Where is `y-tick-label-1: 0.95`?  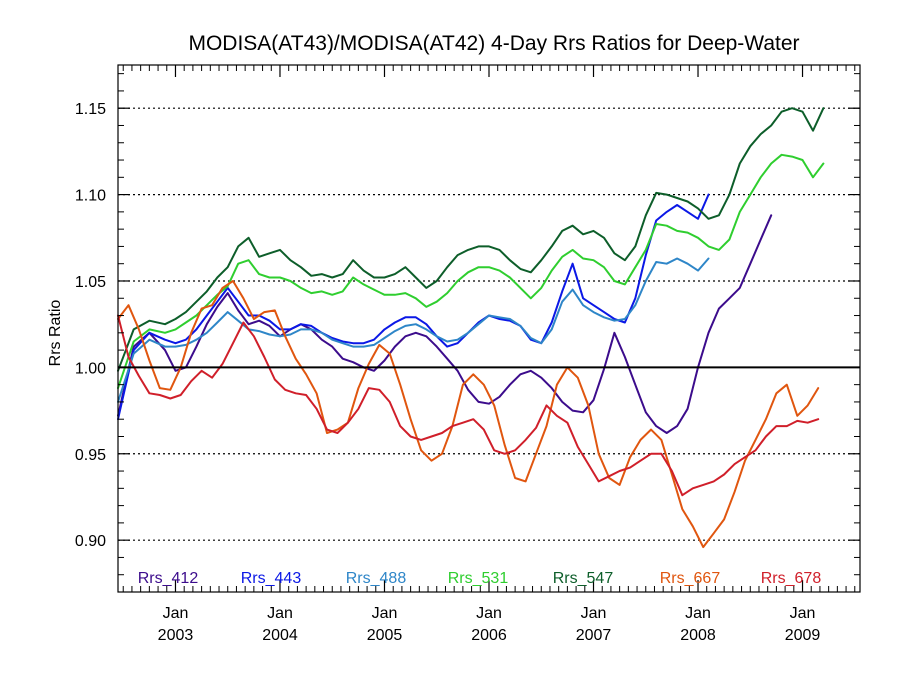
y-tick-label-1: 0.95 is located at coordinates (90, 455).